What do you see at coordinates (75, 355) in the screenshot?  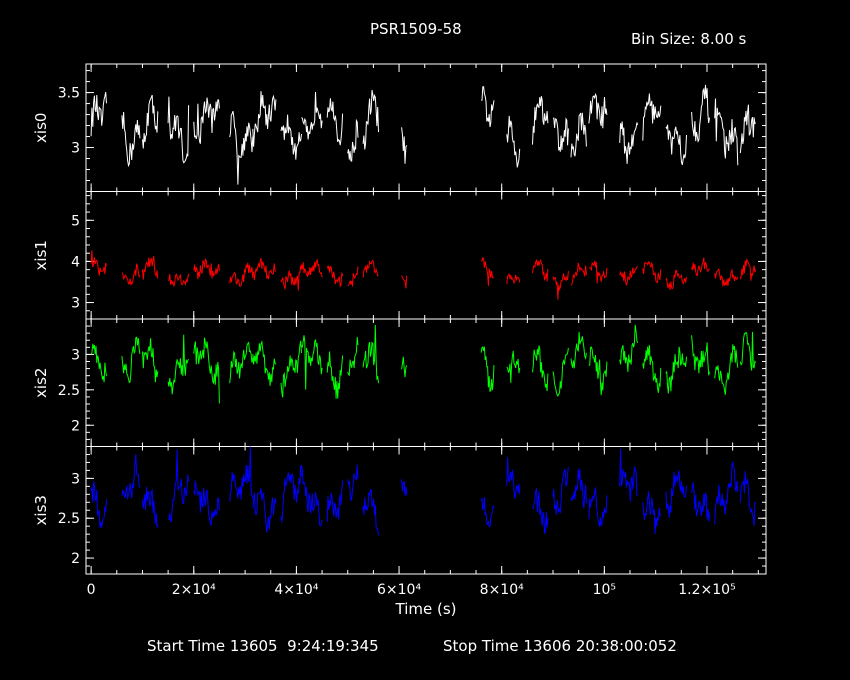 I see `y-tick-label-xis2: 3` at bounding box center [75, 355].